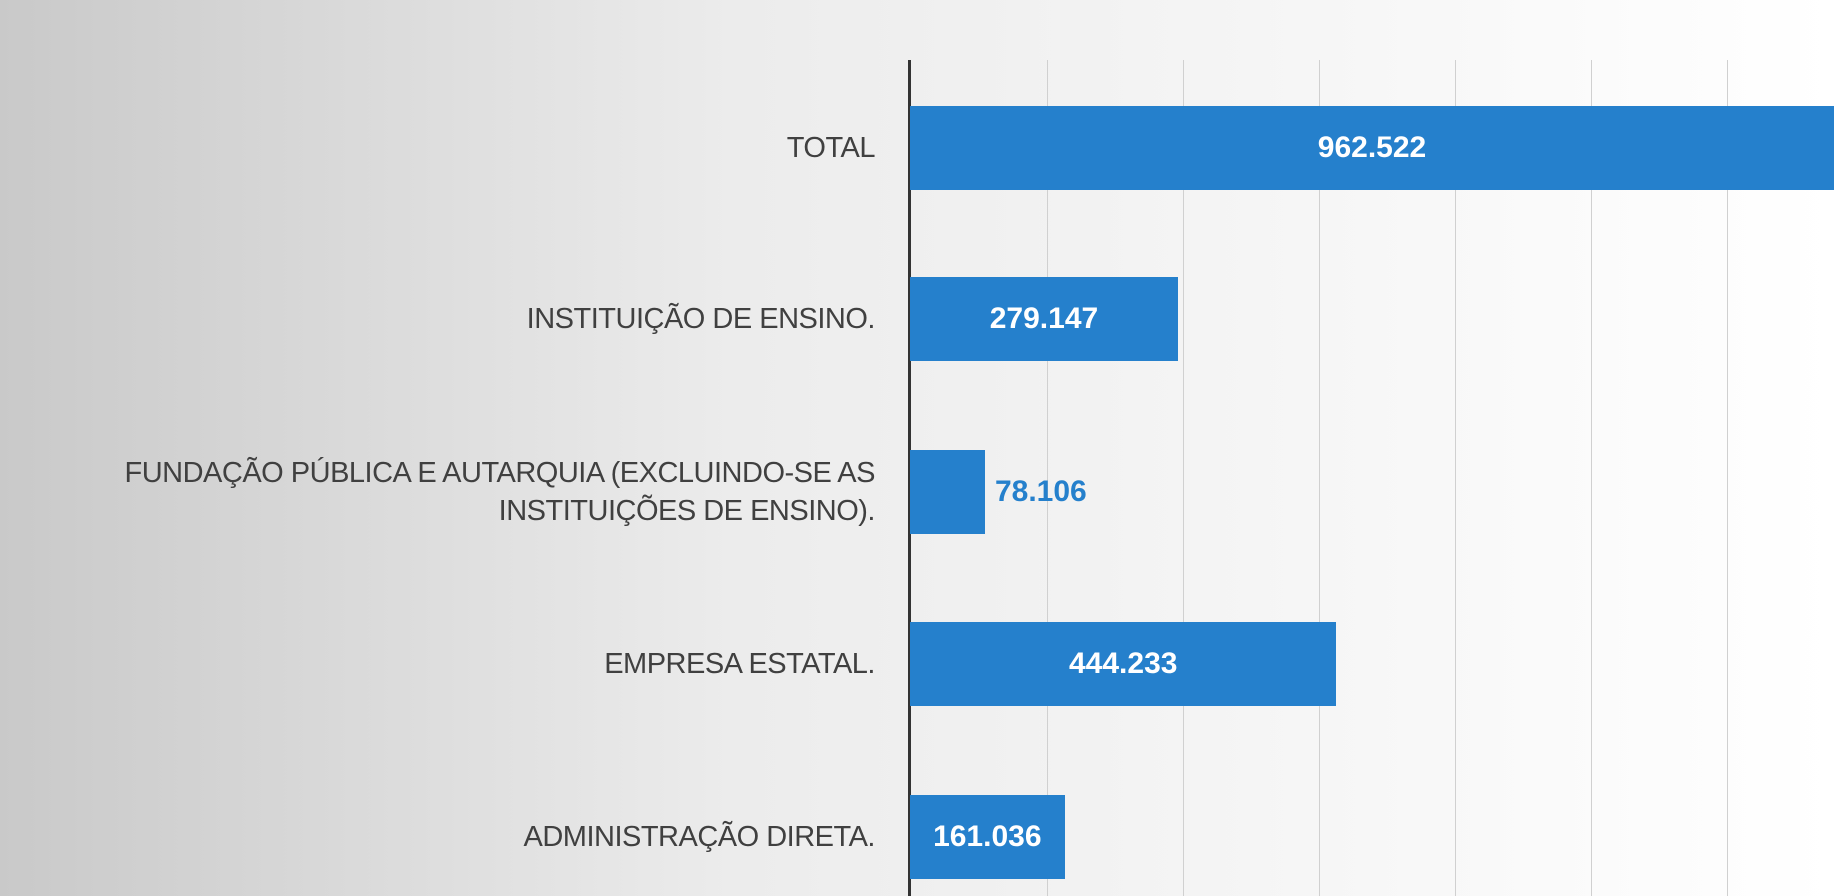 This screenshot has width=1834, height=896. Describe the element at coordinates (739, 664) in the screenshot. I see `category-label: EMPRESA ESTATAL.` at that location.